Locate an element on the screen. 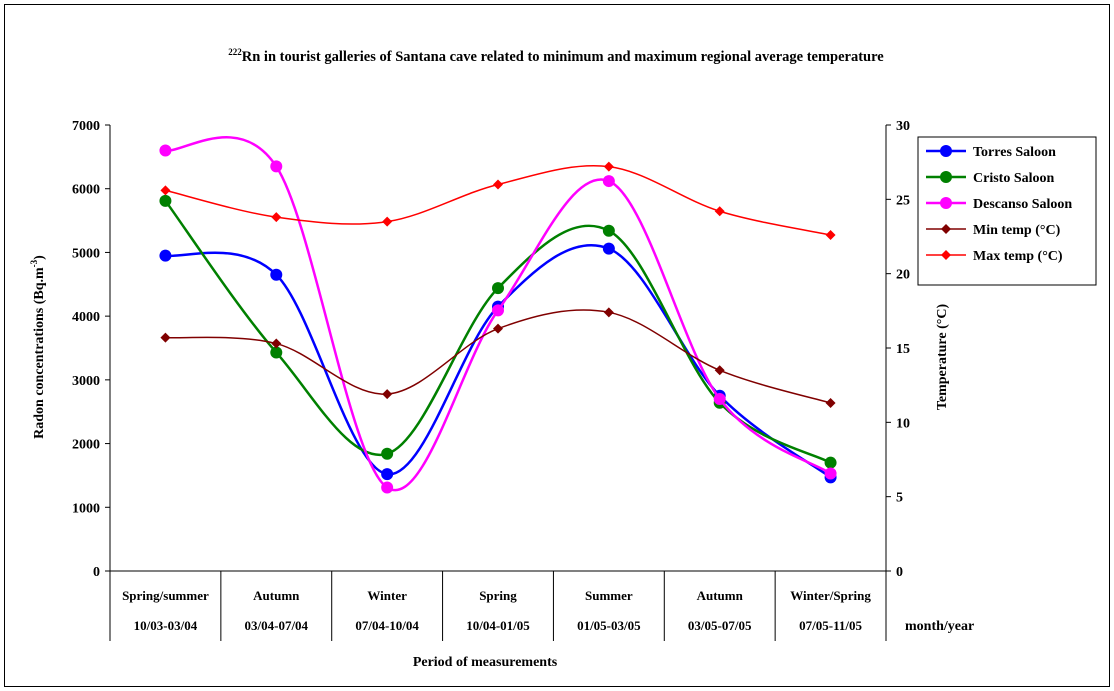 The image size is (1114, 691). category-season-label: Winter/Spring is located at coordinates (830, 595).